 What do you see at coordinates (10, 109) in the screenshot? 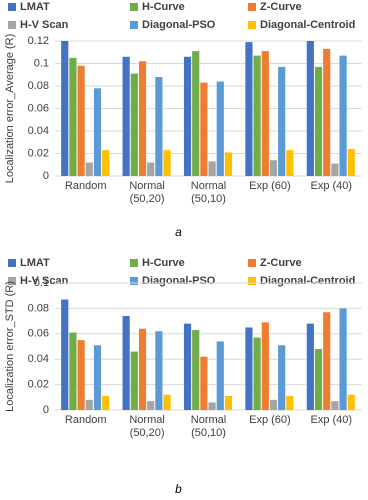
I see `y-axis-label: Localization error_Average (R)` at bounding box center [10, 109].